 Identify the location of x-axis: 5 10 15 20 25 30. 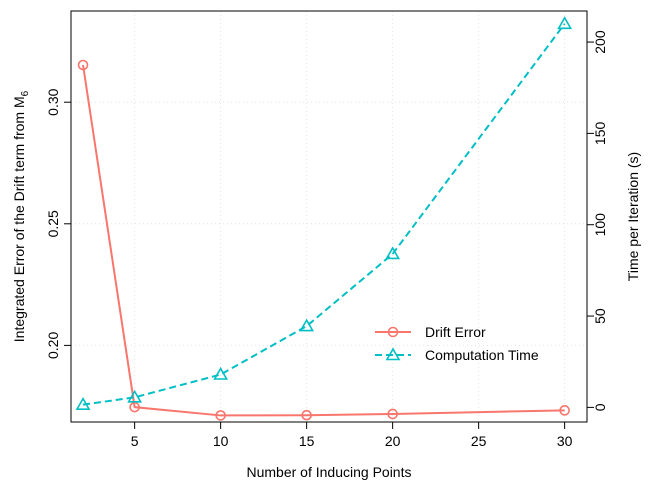
(352, 435).